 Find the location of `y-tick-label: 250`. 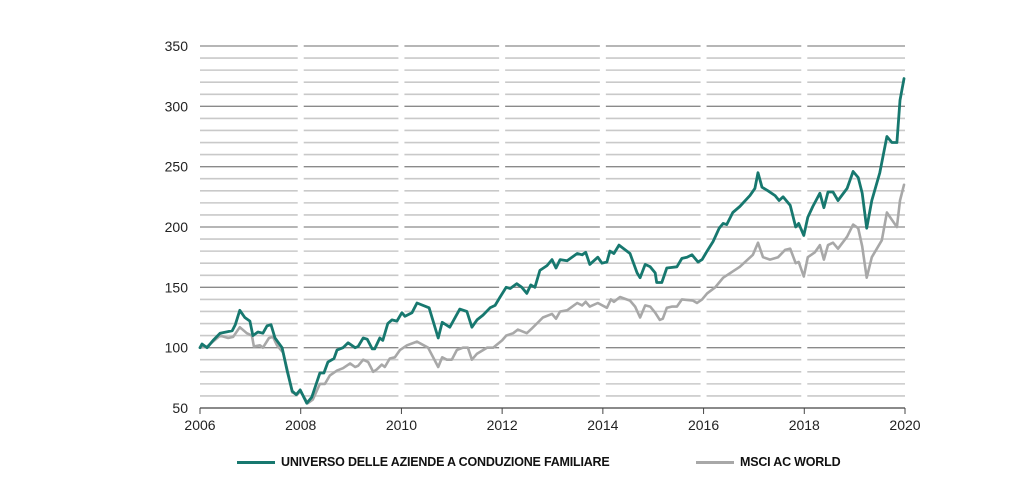

y-tick-label: 250 is located at coordinates (177, 167).